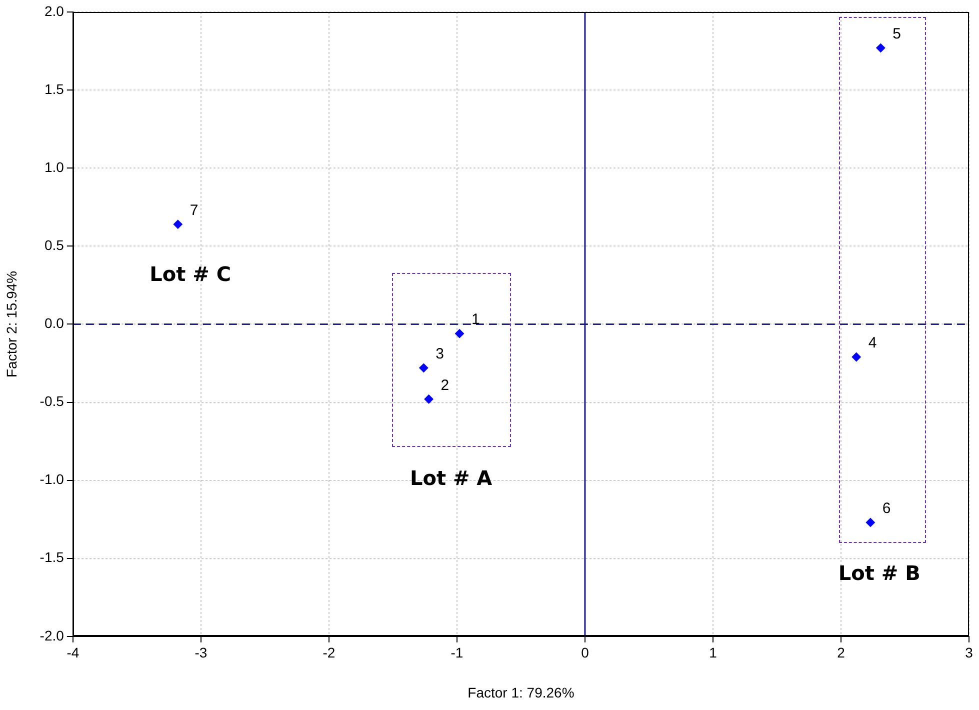 Image resolution: width=979 pixels, height=710 pixels. Describe the element at coordinates (445, 385) in the screenshot. I see `annotation: 2` at that location.